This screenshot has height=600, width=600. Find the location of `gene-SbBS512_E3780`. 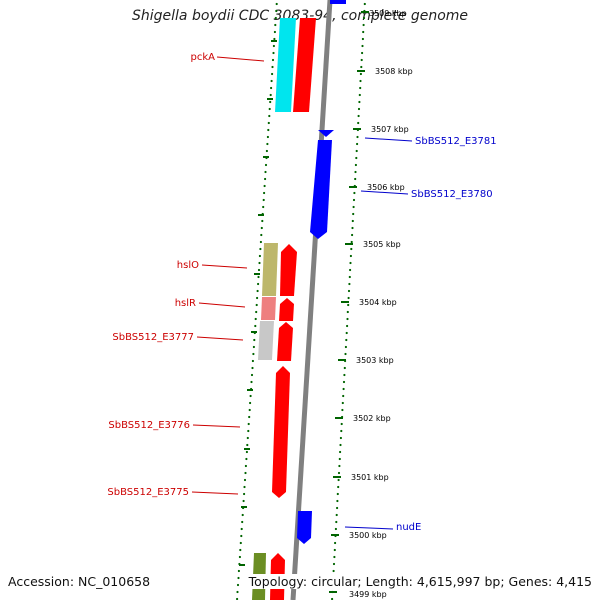

gene-SbBS512_E3780 is located at coordinates (321, 189).